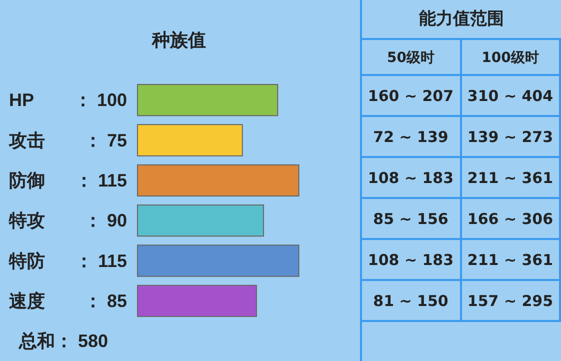 This screenshot has height=361, width=561. Describe the element at coordinates (105, 300) in the screenshot. I see `data-label: ： 85` at that location.